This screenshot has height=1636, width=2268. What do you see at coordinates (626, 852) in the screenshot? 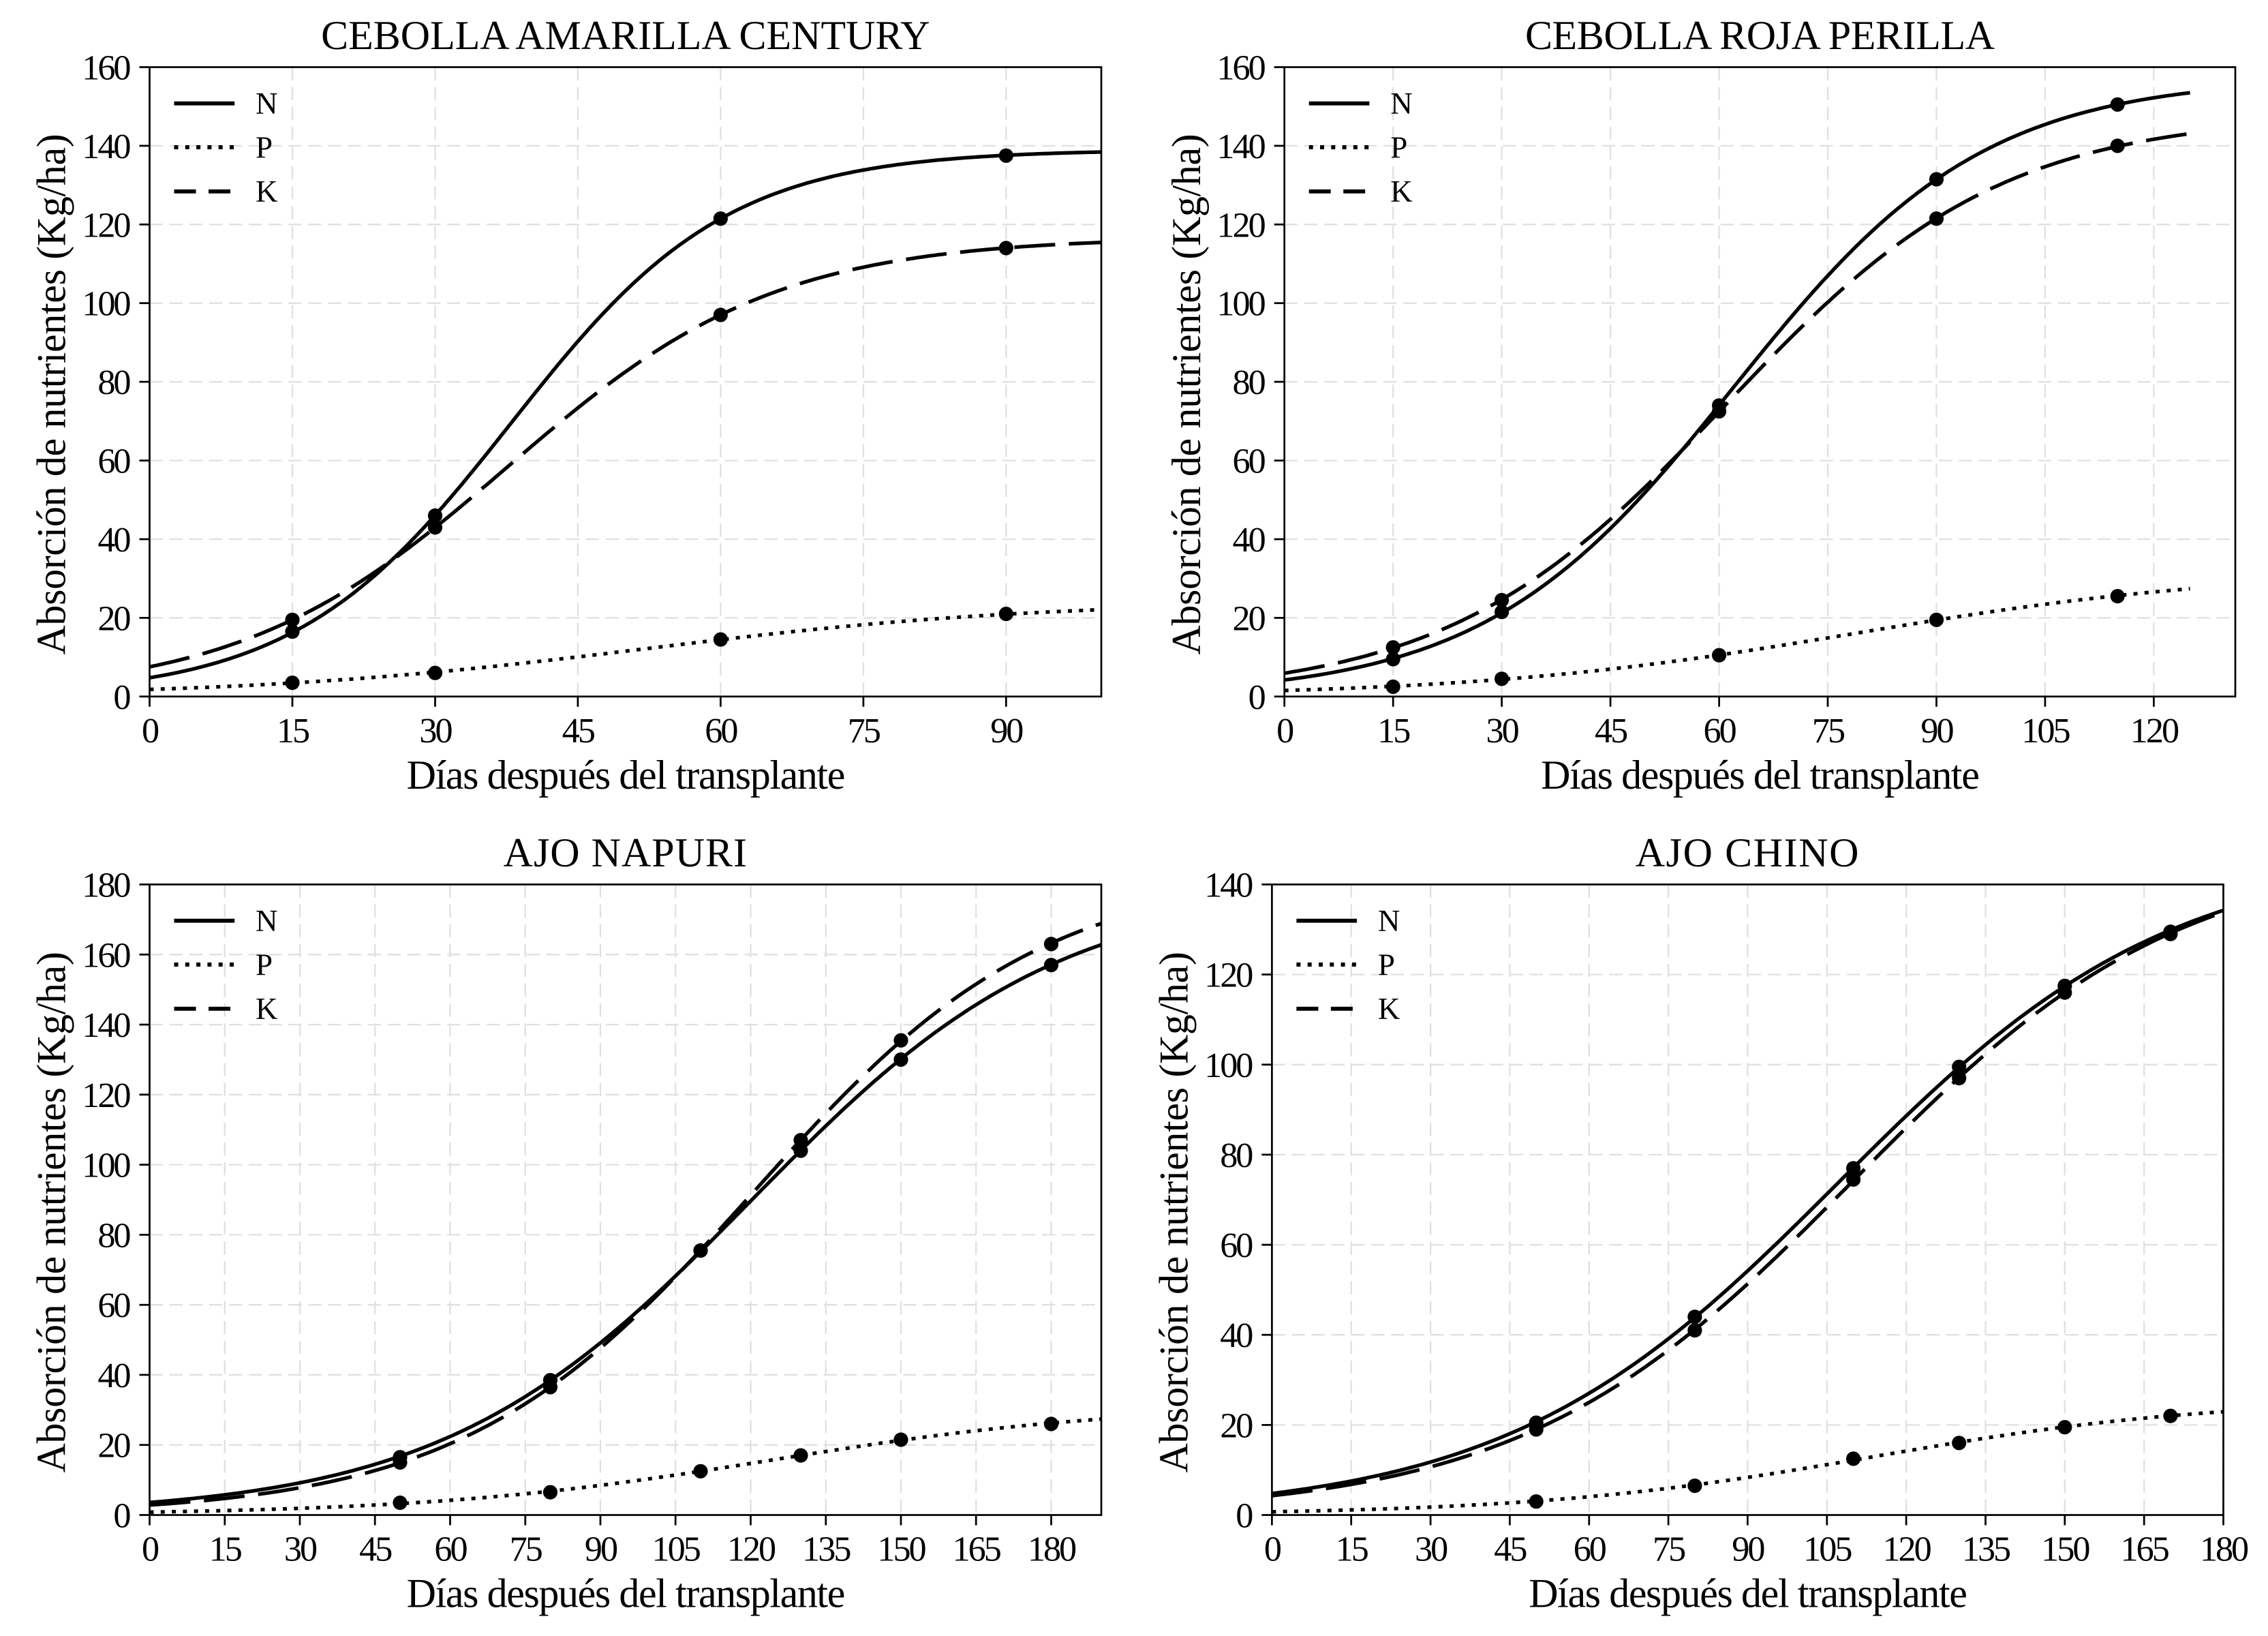
I see `svg-text: AJO NAPURI` at bounding box center [626, 852].